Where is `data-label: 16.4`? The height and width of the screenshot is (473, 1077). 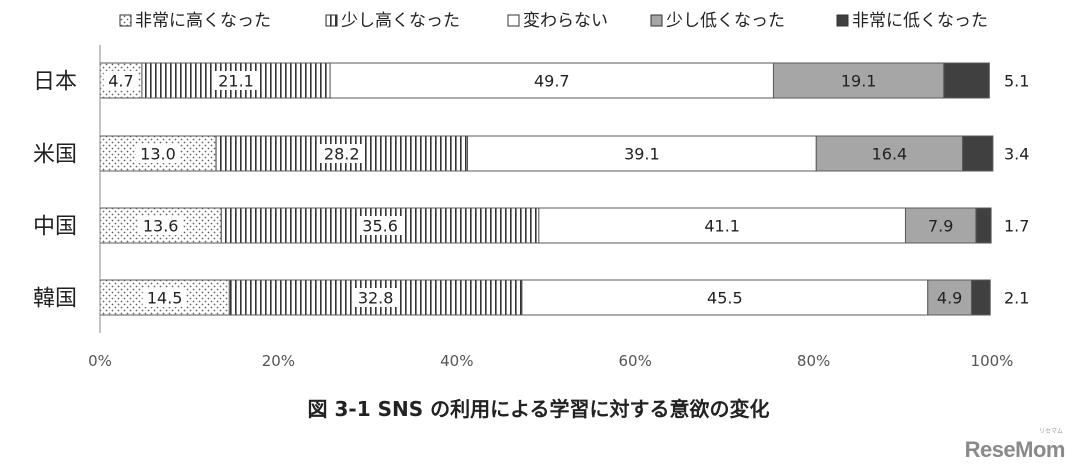 data-label: 16.4 is located at coordinates (890, 154).